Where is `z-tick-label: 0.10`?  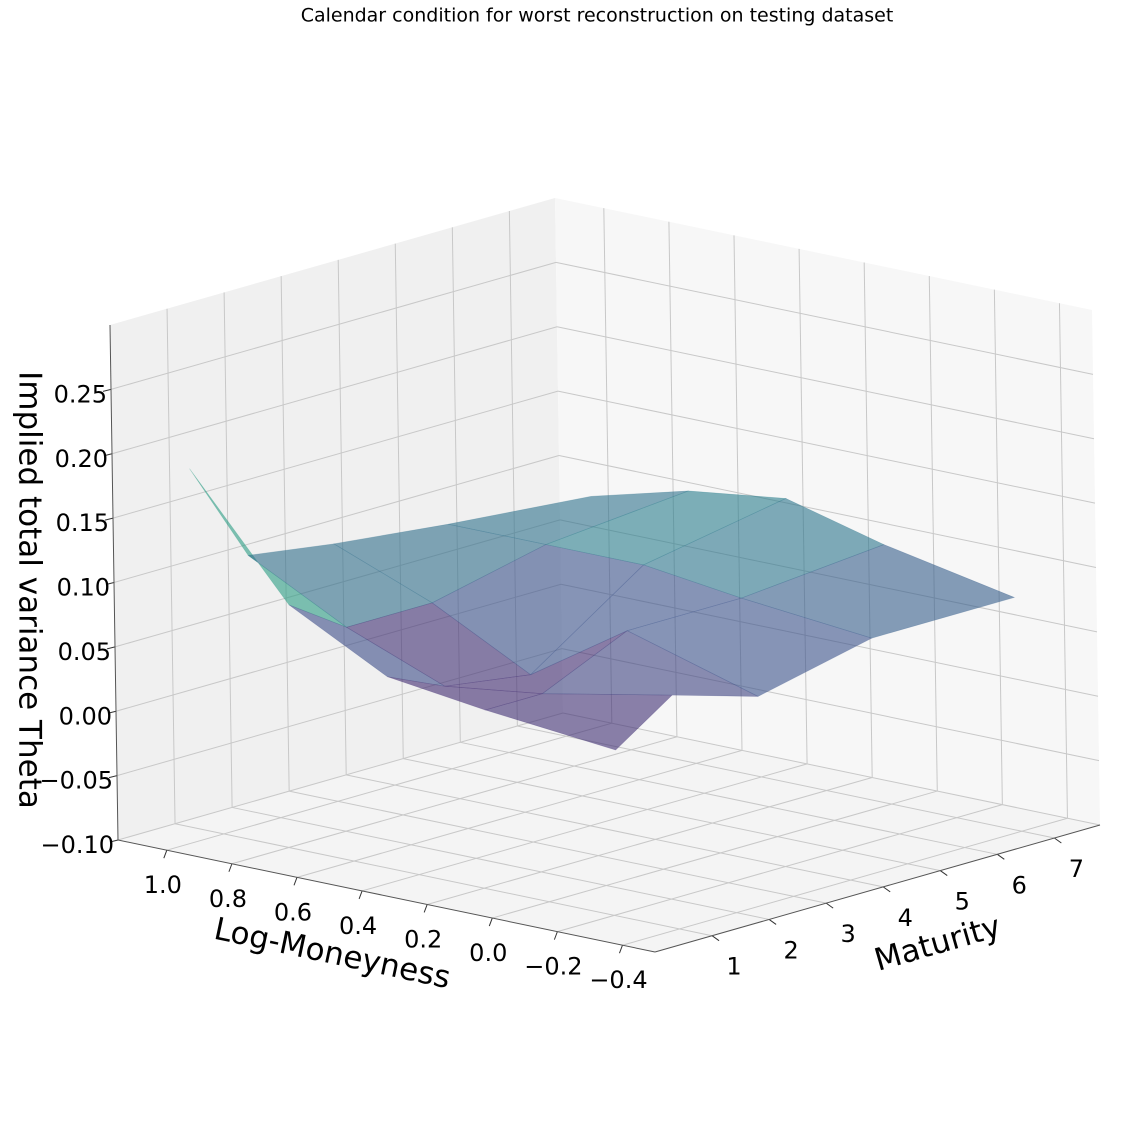
z-tick-label: 0.10 is located at coordinates (83, 588).